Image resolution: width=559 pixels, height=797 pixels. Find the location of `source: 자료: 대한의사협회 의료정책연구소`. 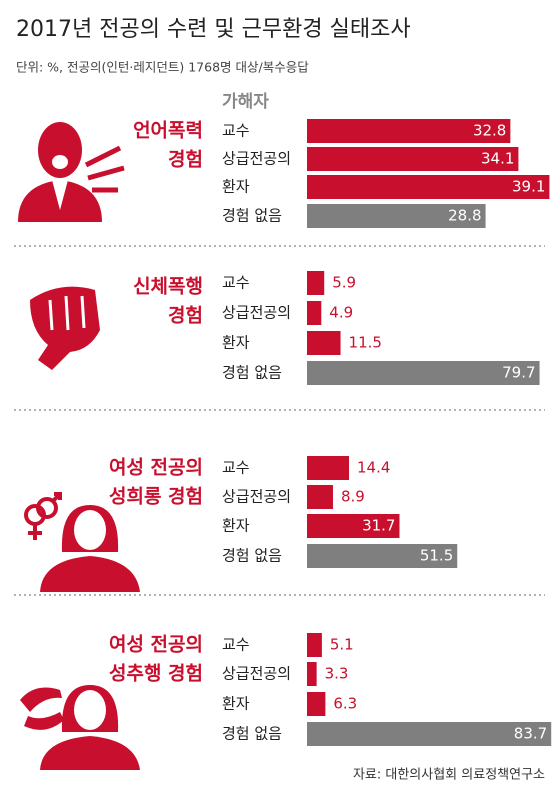

source: 자료: 대한의사협회 의료정책연구소 is located at coordinates (449, 775).